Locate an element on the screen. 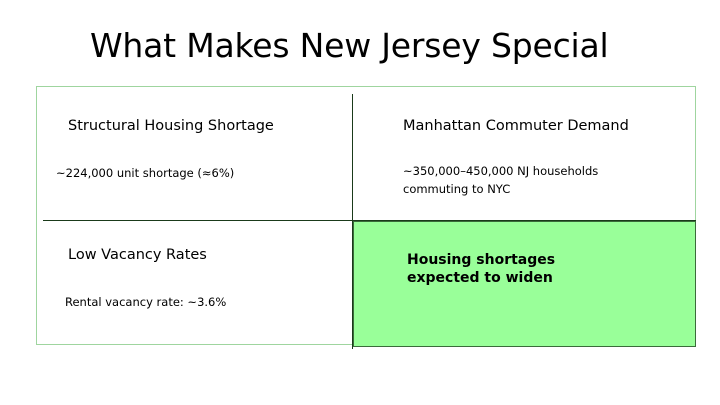 This screenshot has width=720, height=405. cell-text-households-line1: ~350,000–450,000 NJ households is located at coordinates (501, 171).